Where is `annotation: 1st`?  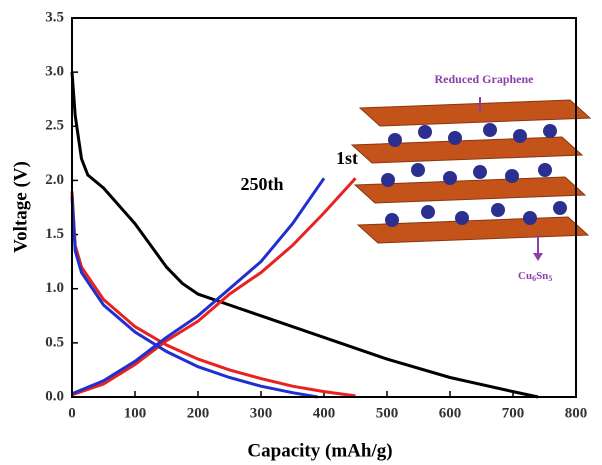
annotation: 1st is located at coordinates (347, 158).